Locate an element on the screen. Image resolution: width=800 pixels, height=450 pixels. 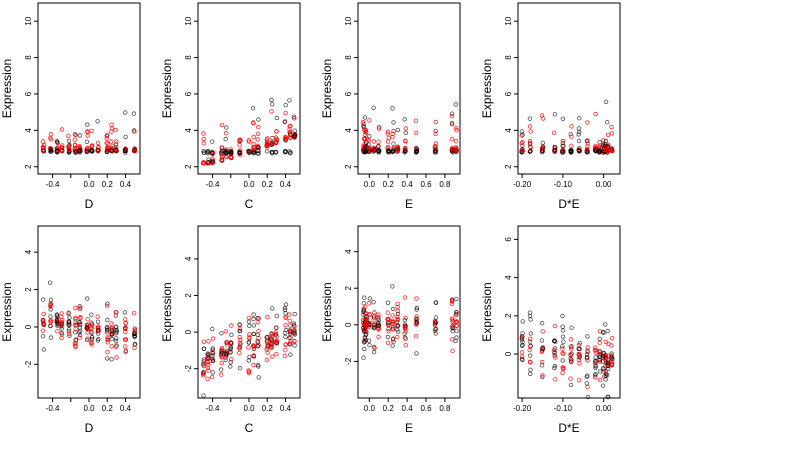
x-tick-label: 0.4 is located at coordinates (286, 408).